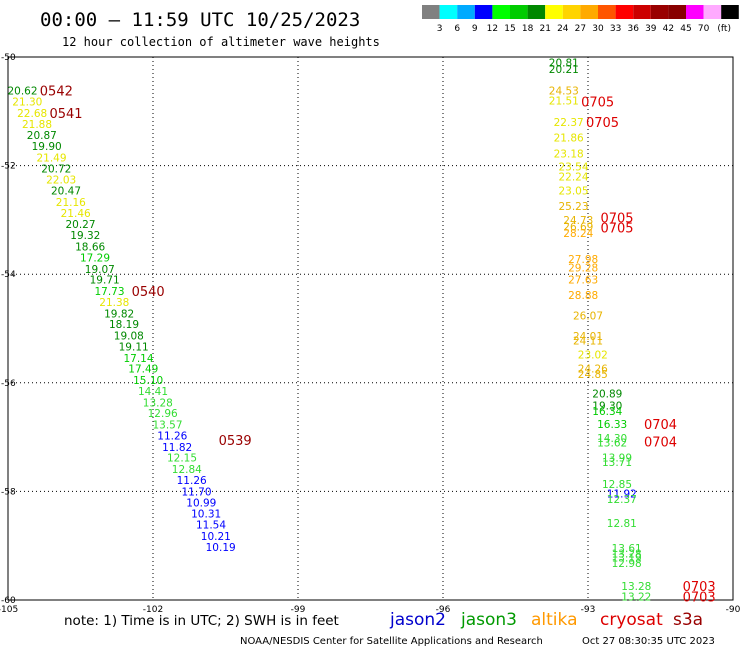 The image size is (740, 650). Describe the element at coordinates (622, 495) in the screenshot. I see `swh-value: 11.92` at that location.